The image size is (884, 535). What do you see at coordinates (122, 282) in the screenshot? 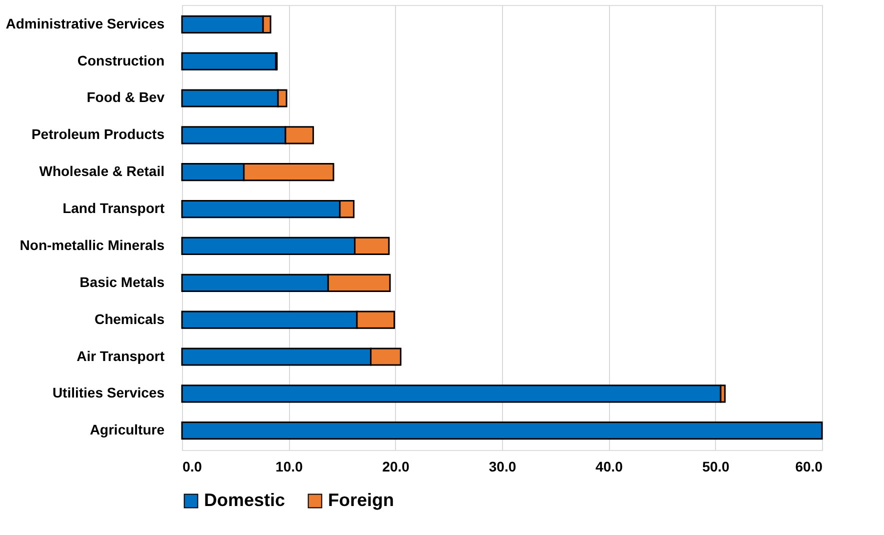
I see `y-tick-label: Basic Metals` at bounding box center [122, 282].